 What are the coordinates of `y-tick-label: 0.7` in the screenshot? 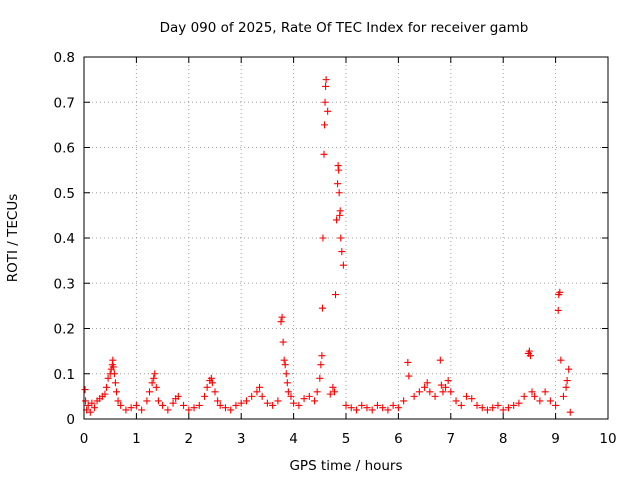 It's located at (64, 103).